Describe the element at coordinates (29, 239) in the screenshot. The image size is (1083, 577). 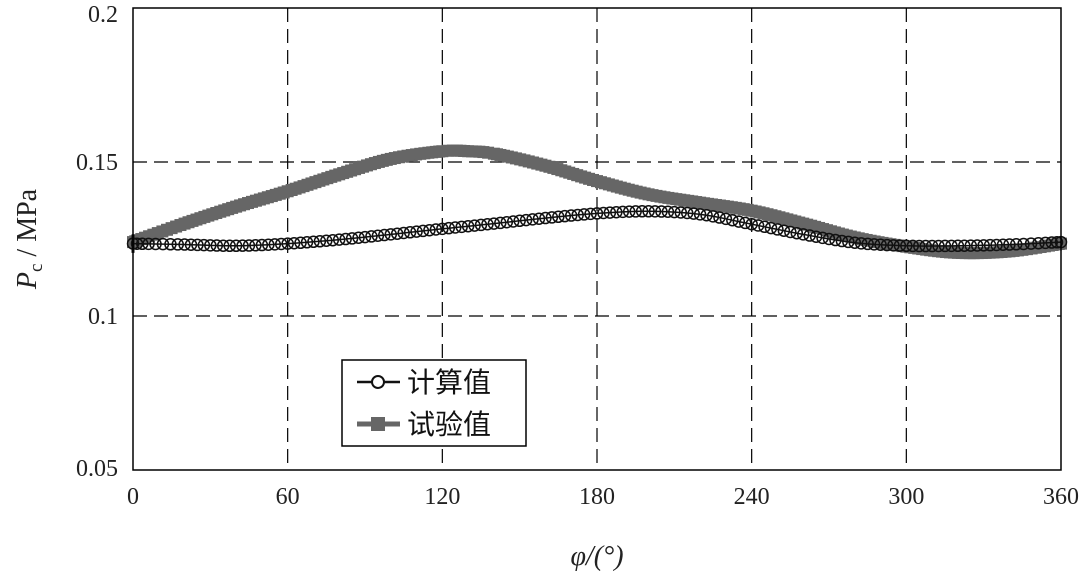
I see `y-axis-label: Pc / MPa` at that location.